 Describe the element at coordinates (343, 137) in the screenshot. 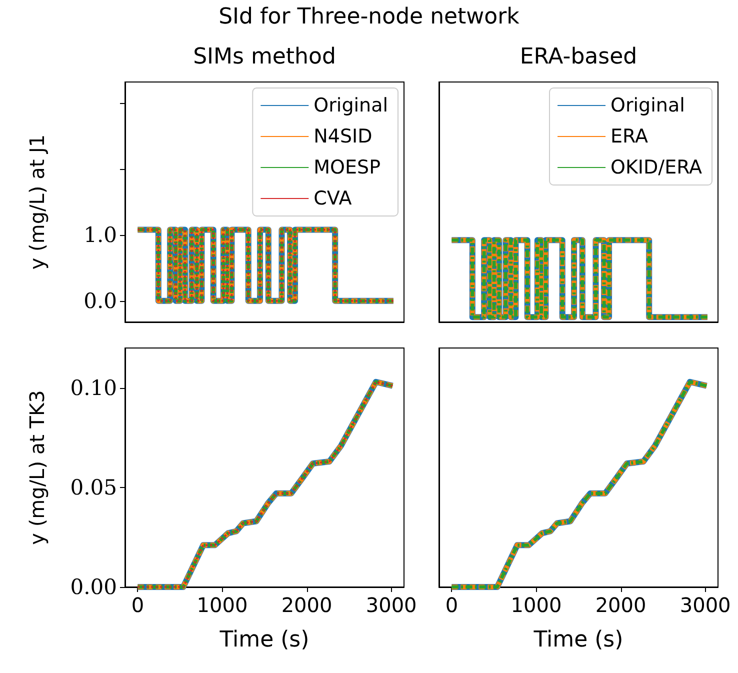

I see `legend-label: N4SID` at that location.